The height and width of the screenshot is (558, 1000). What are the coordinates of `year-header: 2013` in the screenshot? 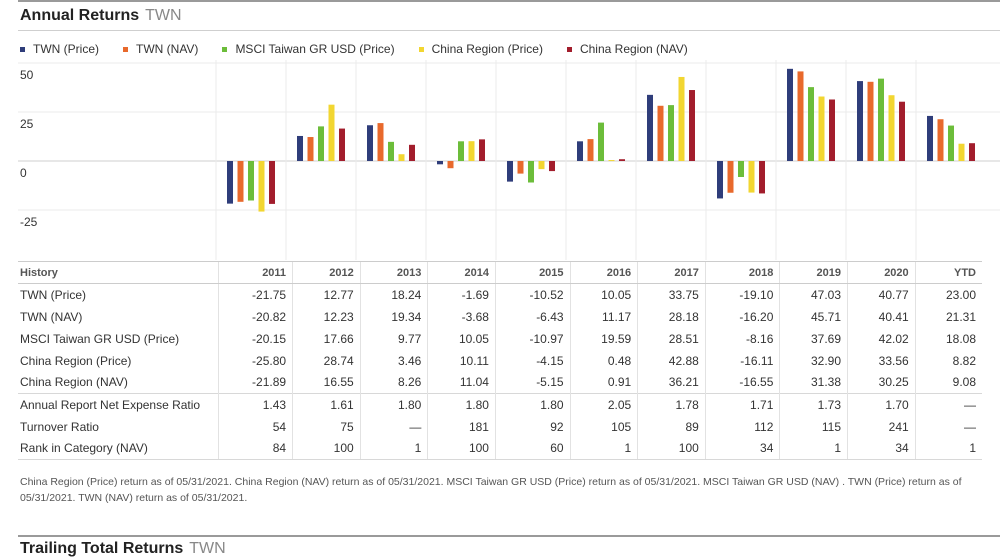 It's located at (393, 272).